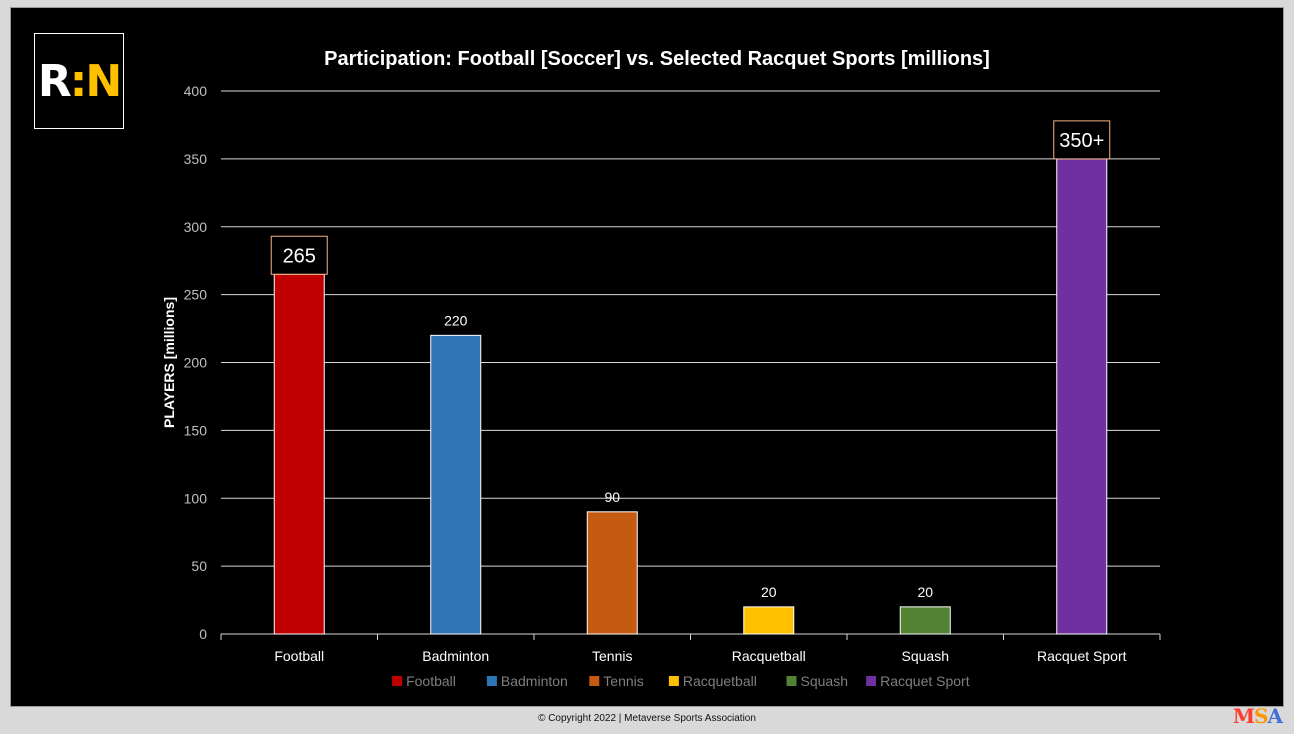  I want to click on legend-label: Badminton, so click(534, 681).